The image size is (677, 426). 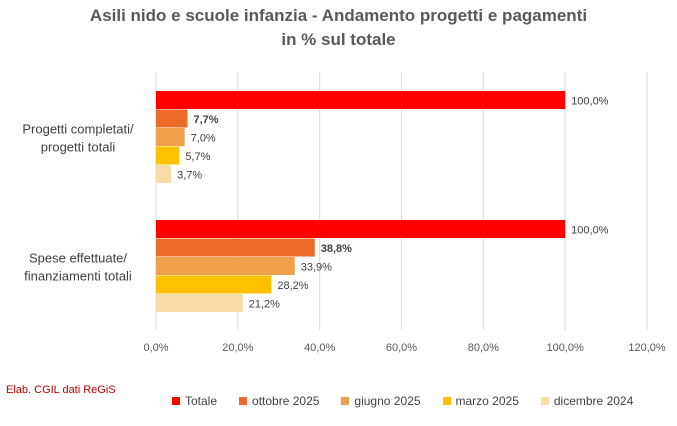 I want to click on data-label: 7,7%, so click(x=206, y=120).